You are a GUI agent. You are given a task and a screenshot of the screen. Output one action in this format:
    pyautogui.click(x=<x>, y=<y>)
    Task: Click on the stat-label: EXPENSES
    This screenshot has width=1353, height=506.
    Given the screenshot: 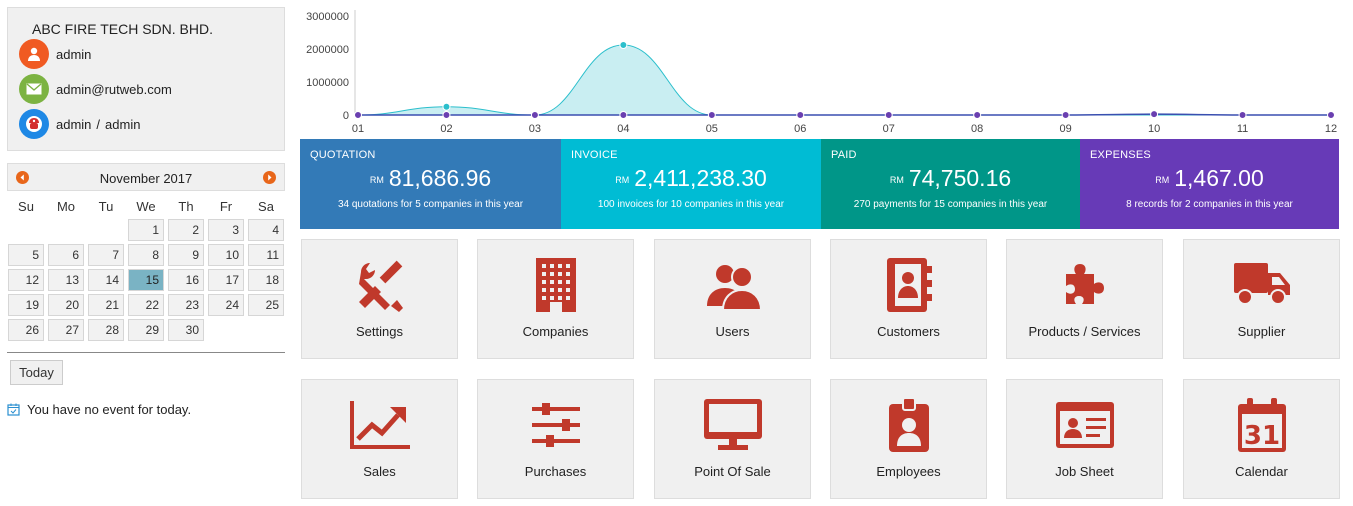 What is the action you would take?
    pyautogui.click(x=1120, y=155)
    